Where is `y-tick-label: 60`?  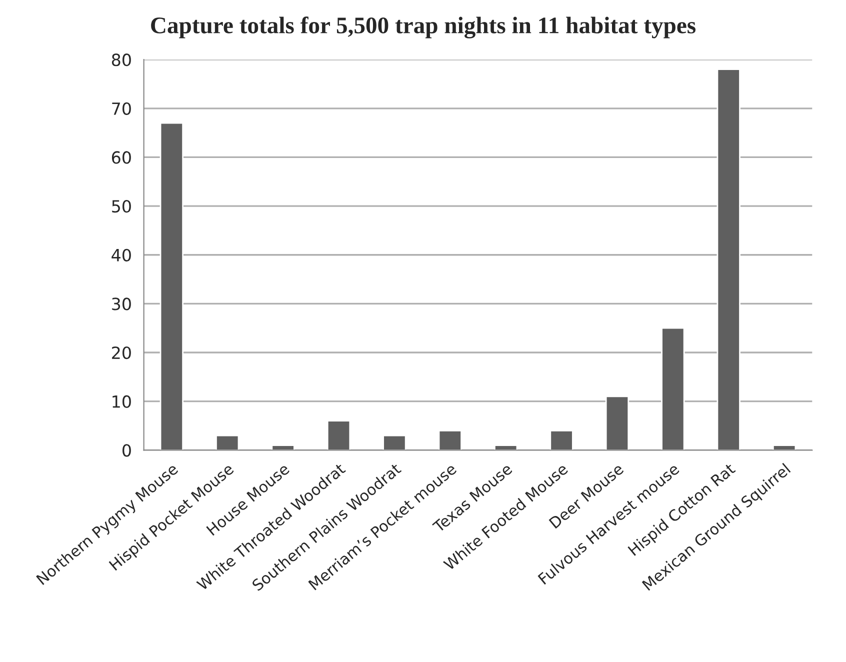
y-tick-label: 60 is located at coordinates (121, 157).